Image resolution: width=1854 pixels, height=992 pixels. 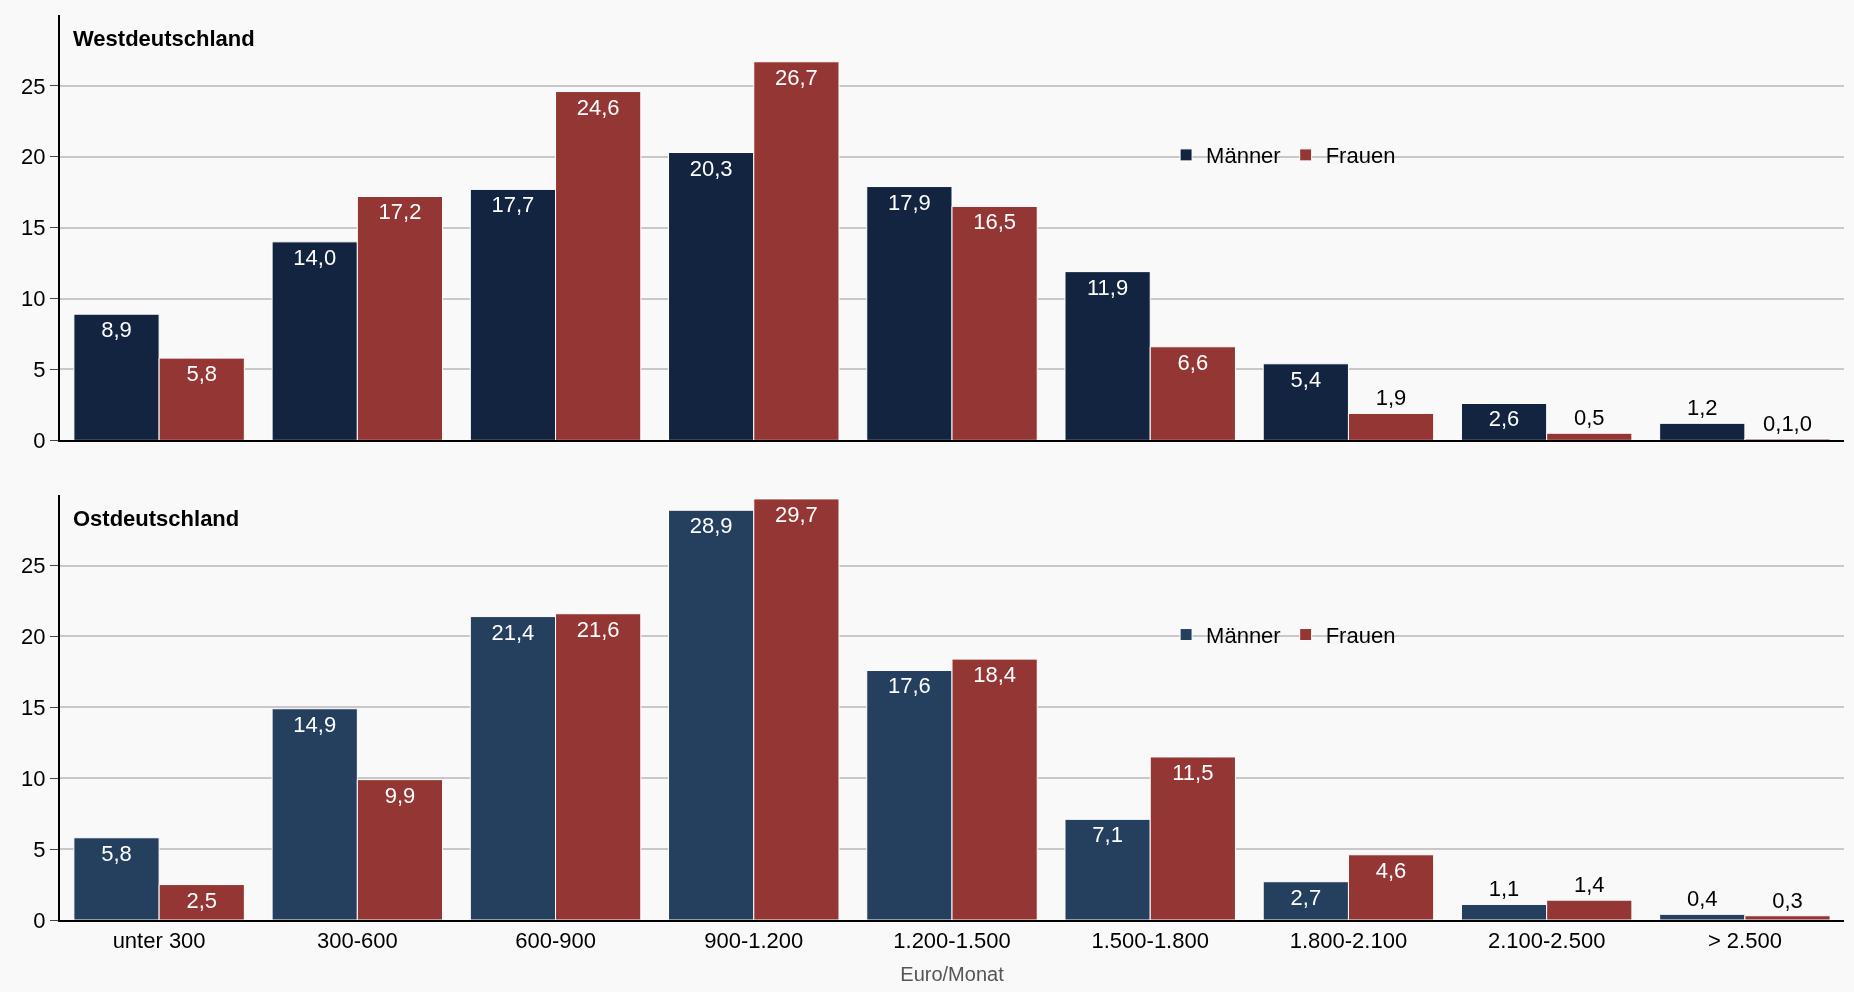 What do you see at coordinates (1589, 885) in the screenshot?
I see `data-label: 1,4` at bounding box center [1589, 885].